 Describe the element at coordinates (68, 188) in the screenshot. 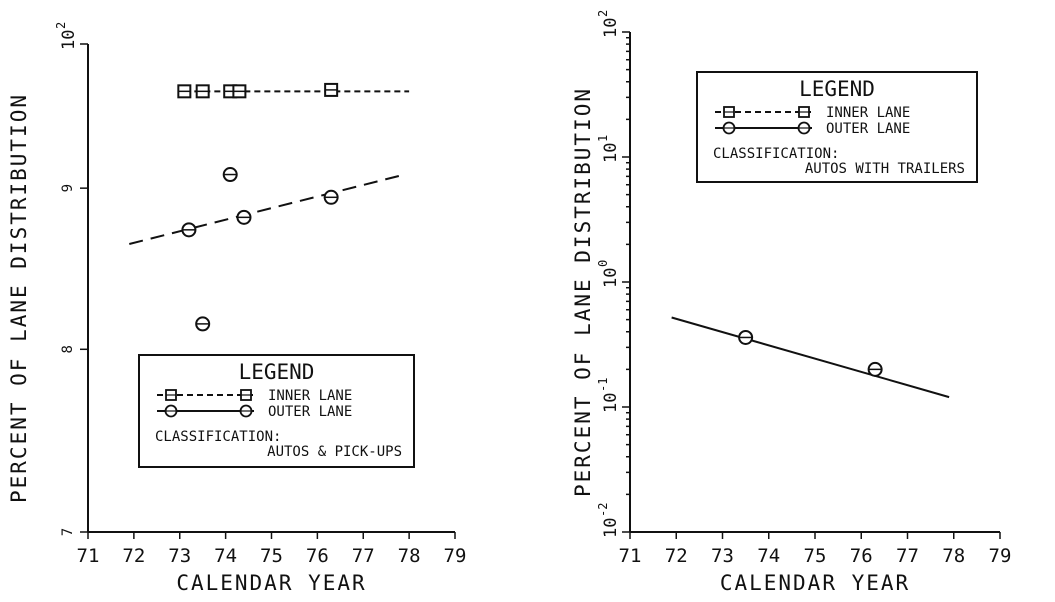

I see `y-tick-label: 9` at that location.